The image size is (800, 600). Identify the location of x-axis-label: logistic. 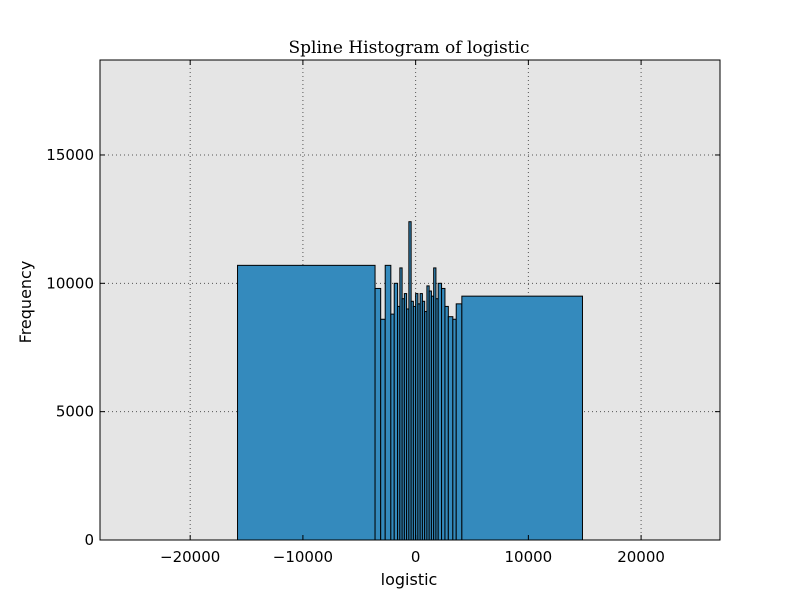
(409, 579).